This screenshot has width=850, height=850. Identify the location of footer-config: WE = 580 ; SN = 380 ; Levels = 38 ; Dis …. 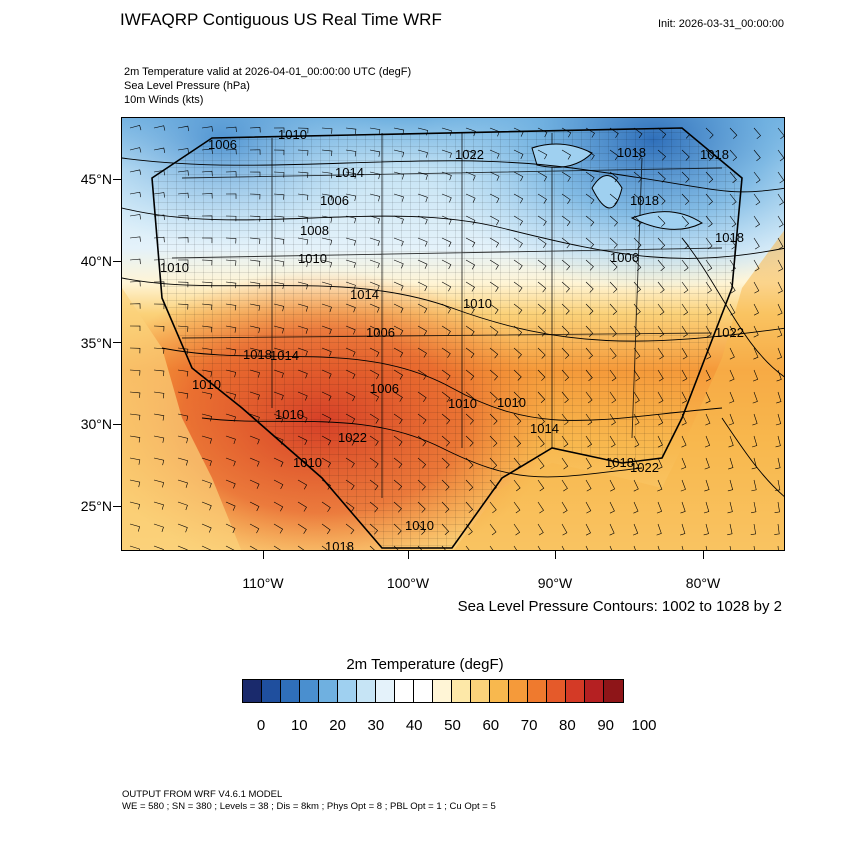
(309, 806).